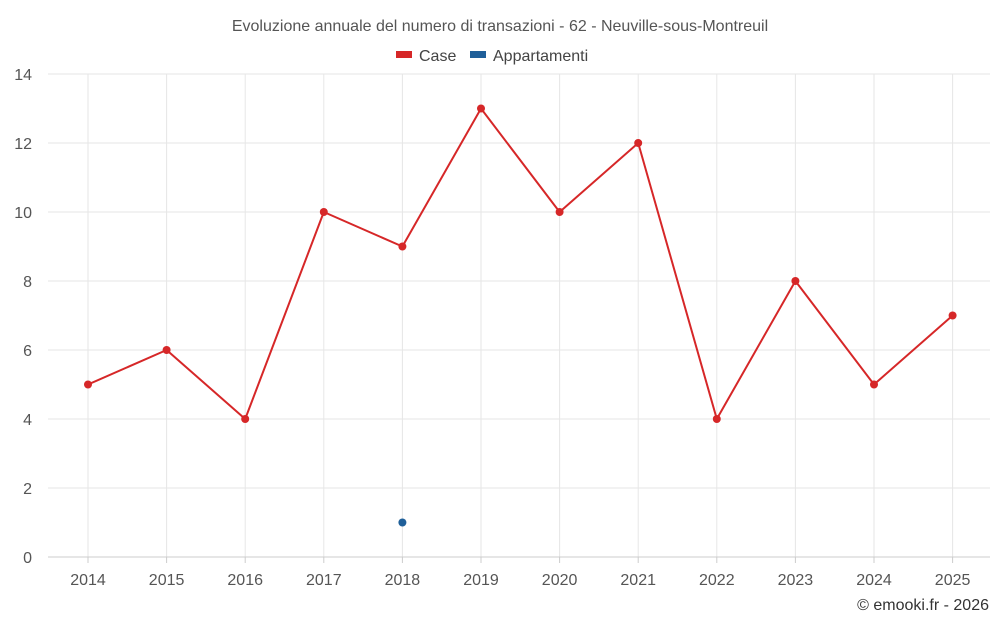 This screenshot has width=1000, height=625. I want to click on x-tick-label: 2019, so click(481, 580).